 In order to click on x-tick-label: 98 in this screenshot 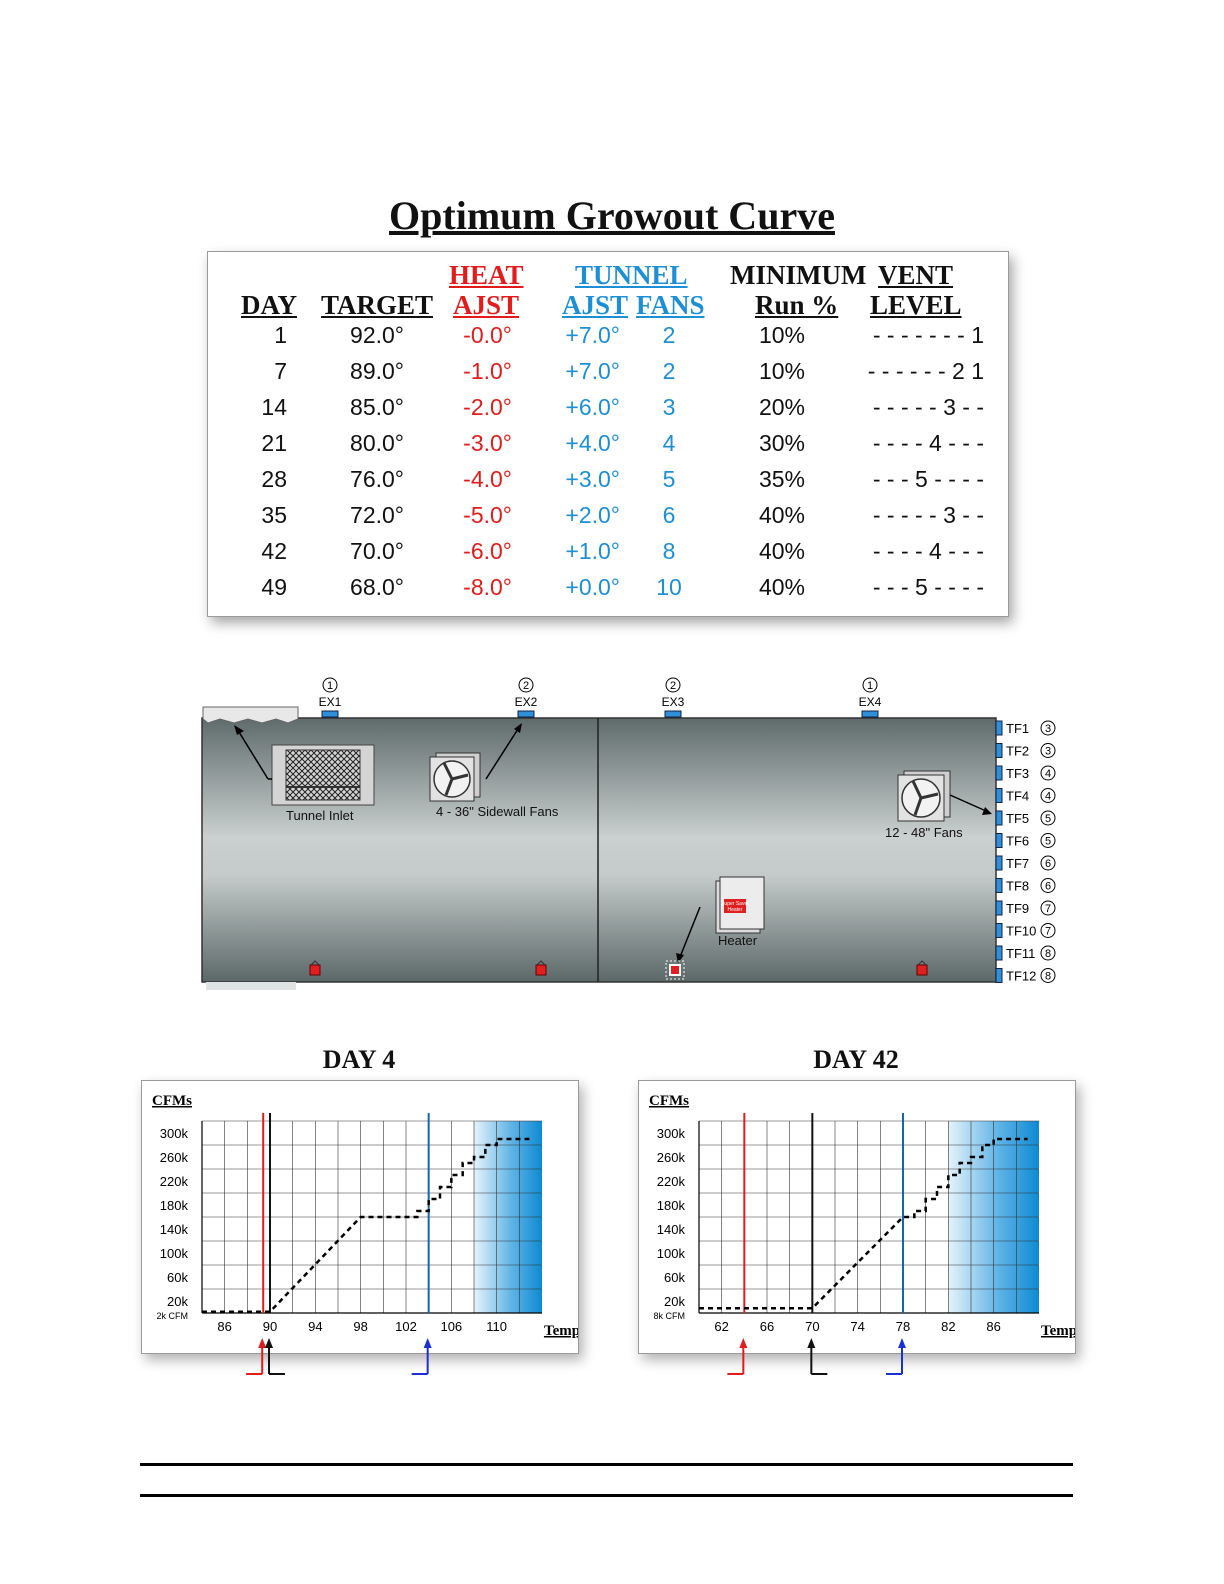, I will do `click(360, 1326)`.